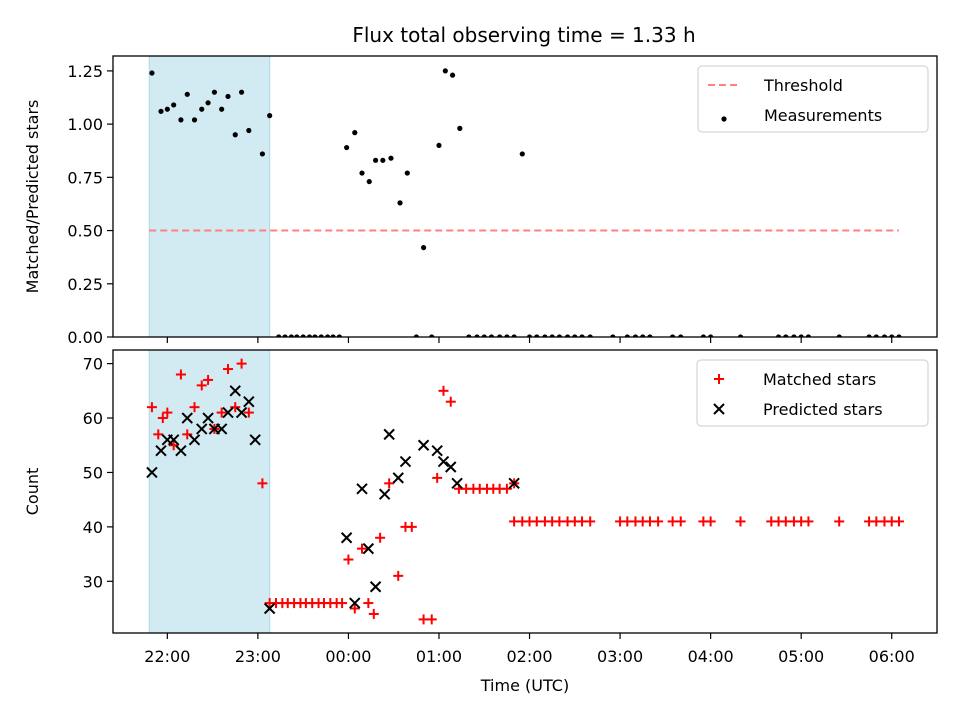 The height and width of the screenshot is (720, 960). Describe the element at coordinates (892, 656) in the screenshot. I see `x-tick-label: 06:00` at that location.